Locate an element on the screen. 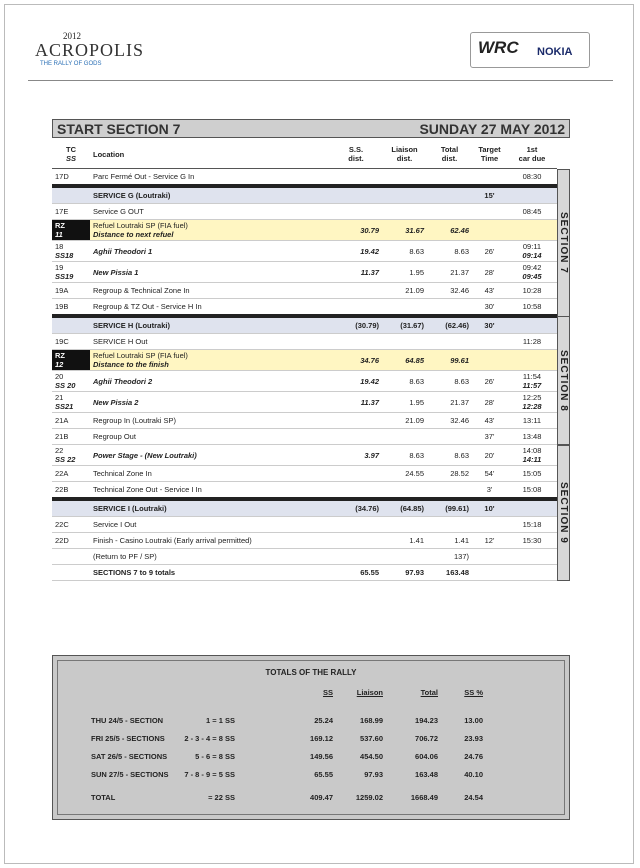 The width and height of the screenshot is (640, 868). column-header-line: Total is located at coordinates (449, 149).